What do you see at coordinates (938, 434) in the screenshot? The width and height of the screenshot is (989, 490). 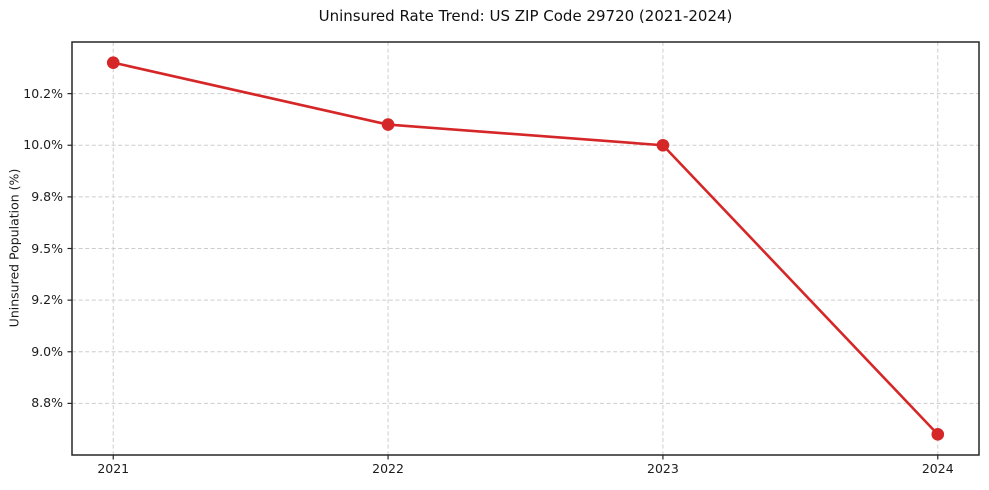 I see `data-point-2024` at bounding box center [938, 434].